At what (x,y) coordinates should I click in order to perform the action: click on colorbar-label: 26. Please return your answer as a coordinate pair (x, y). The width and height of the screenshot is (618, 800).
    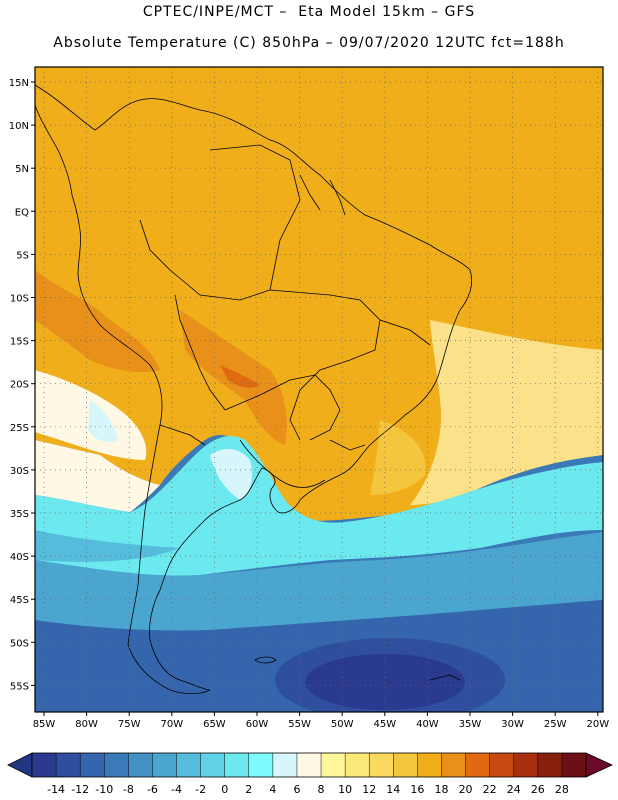
    Looking at the image, I should click on (538, 789).